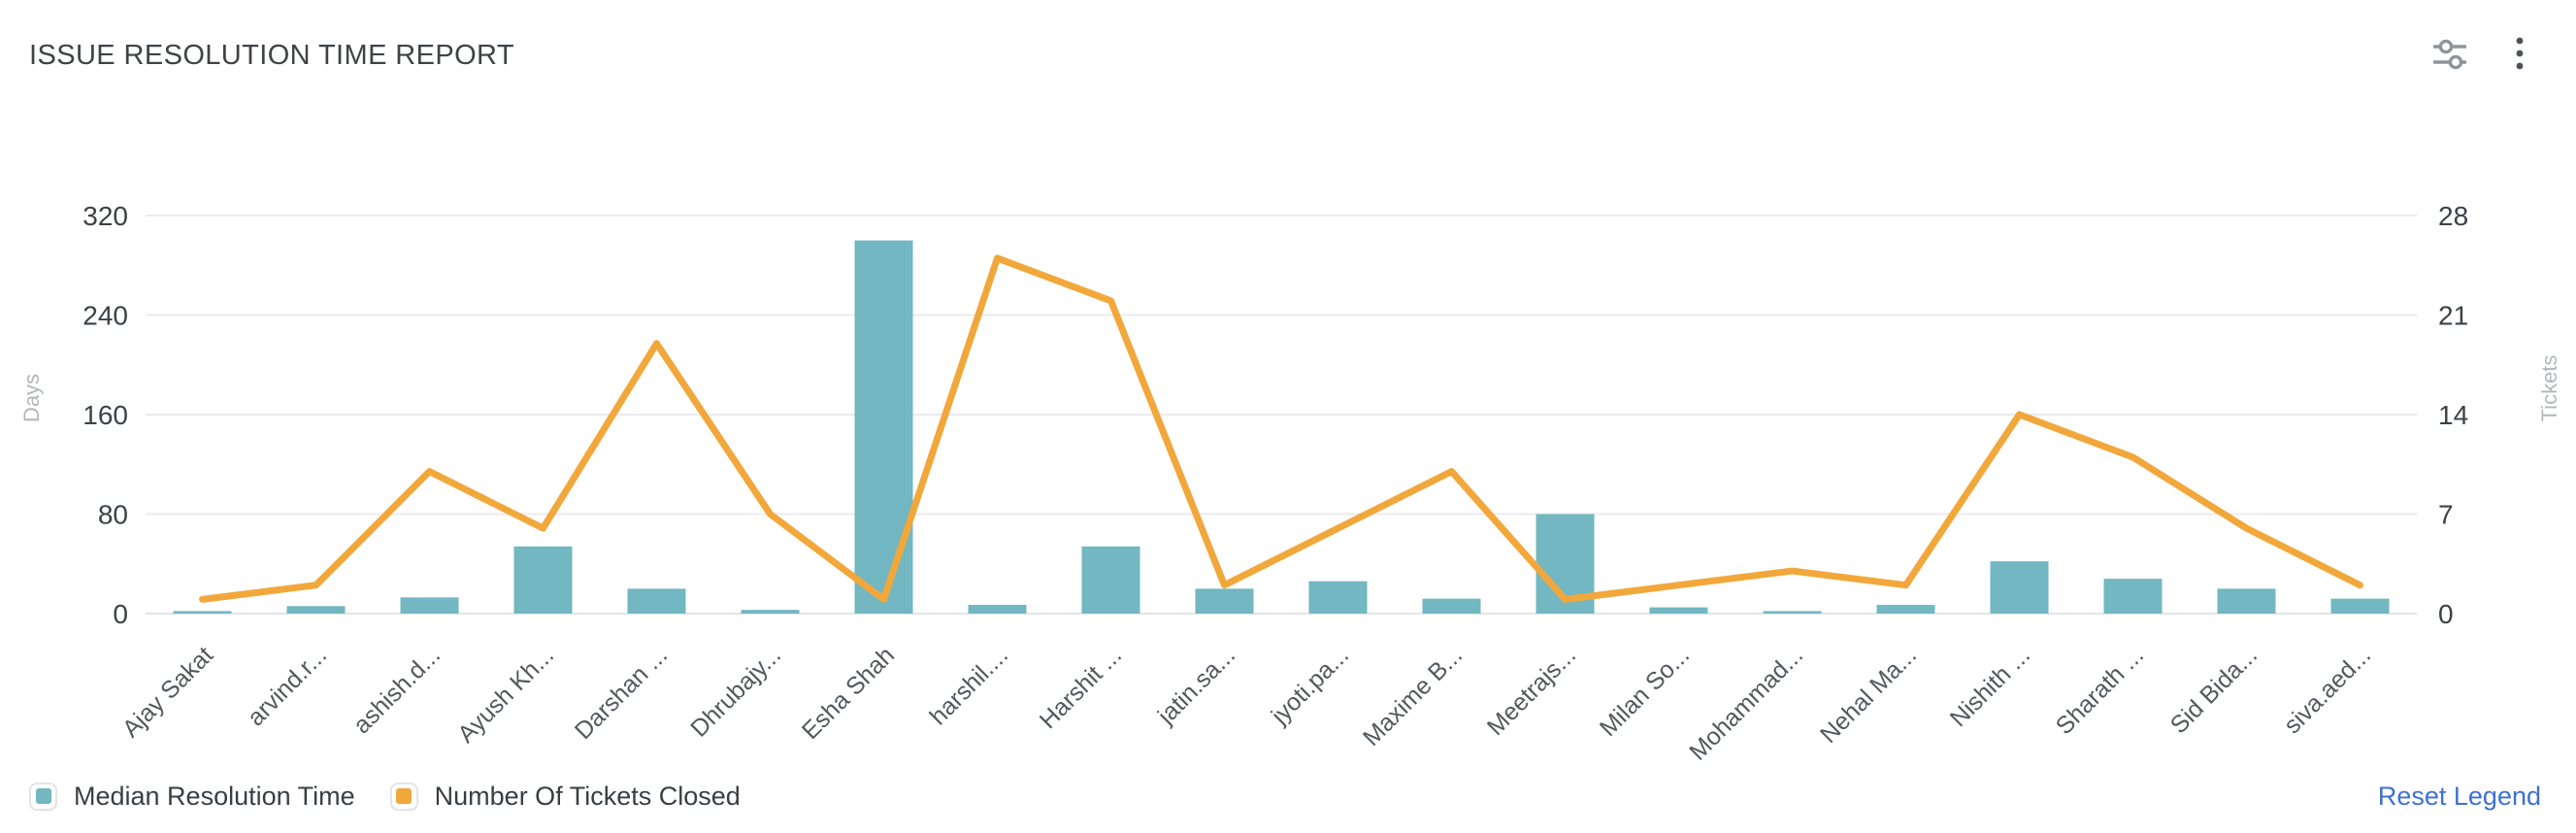  What do you see at coordinates (105, 216) in the screenshot?
I see `left-axis-tick: 320` at bounding box center [105, 216].